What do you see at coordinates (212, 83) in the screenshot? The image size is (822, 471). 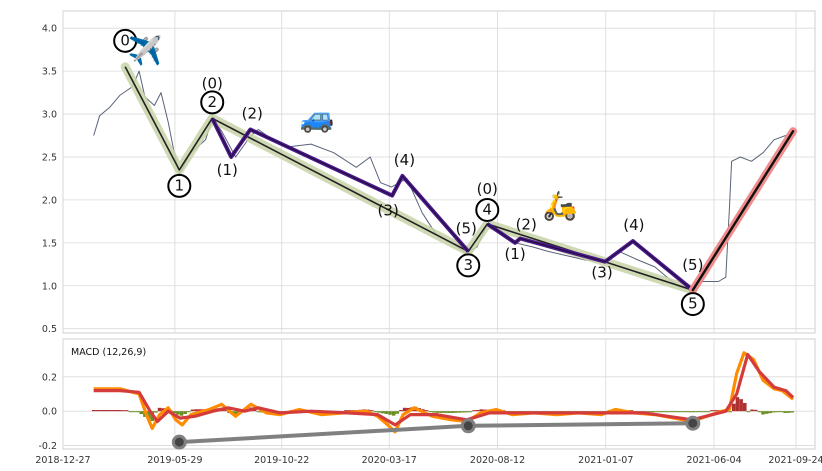 I see `subwave-label: (0)` at bounding box center [212, 83].